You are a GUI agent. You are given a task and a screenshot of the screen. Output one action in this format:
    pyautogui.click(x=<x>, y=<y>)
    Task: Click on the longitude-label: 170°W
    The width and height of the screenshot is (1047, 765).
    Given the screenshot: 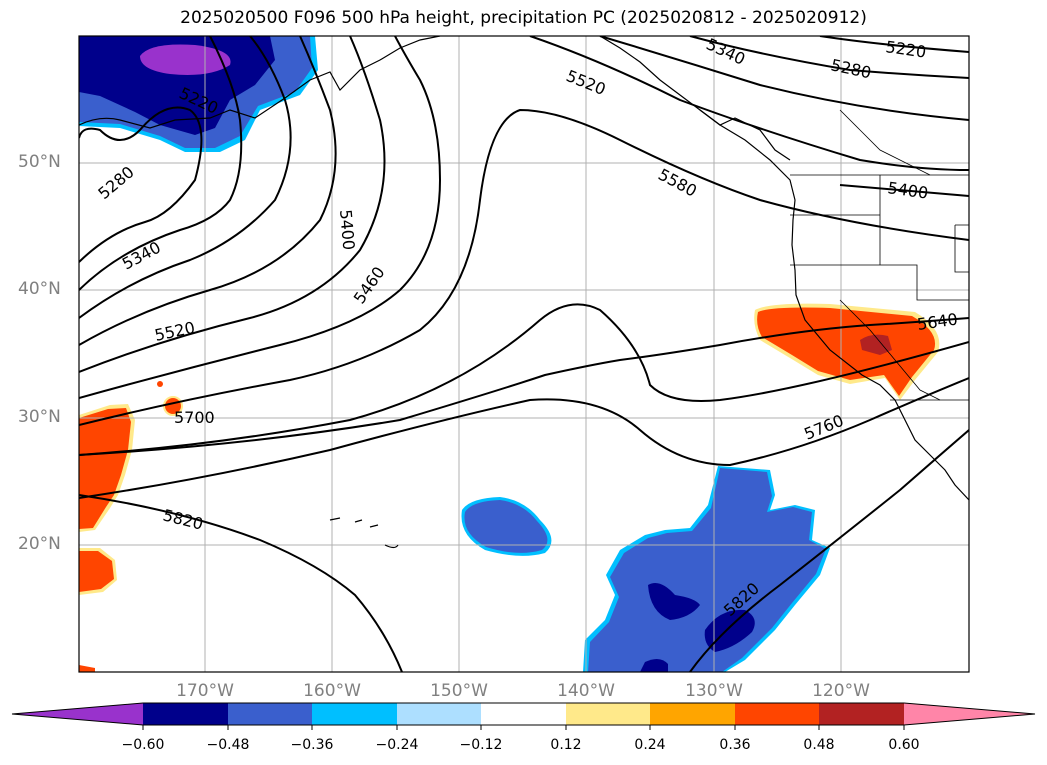 What is the action you would take?
    pyautogui.click(x=205, y=691)
    